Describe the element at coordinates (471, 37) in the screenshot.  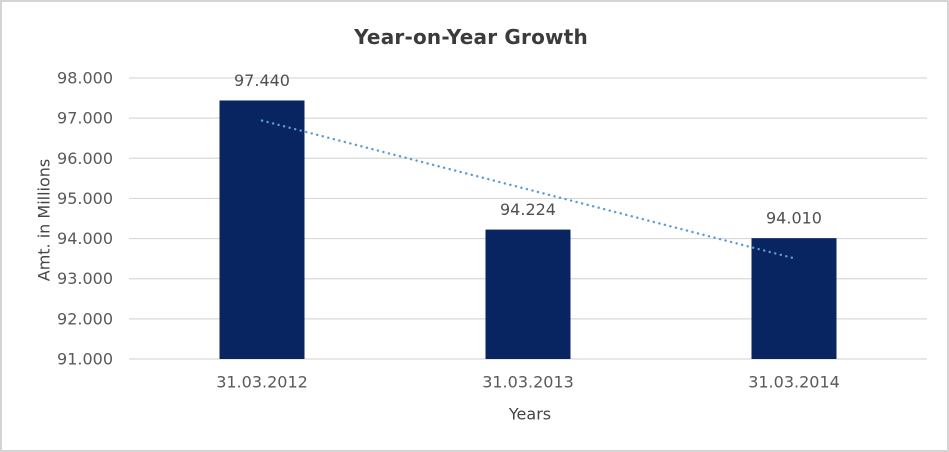
I see `chart-title: Year-on-Year Growth` at that location.